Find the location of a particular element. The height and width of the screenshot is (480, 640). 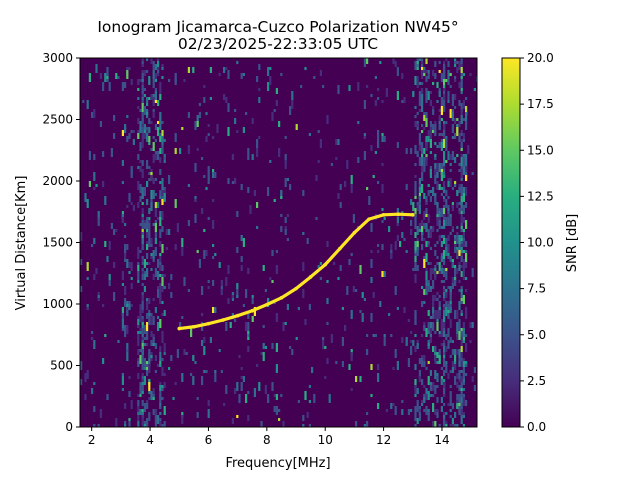

colorbar-tick-label: 7.5 is located at coordinates (536, 289).